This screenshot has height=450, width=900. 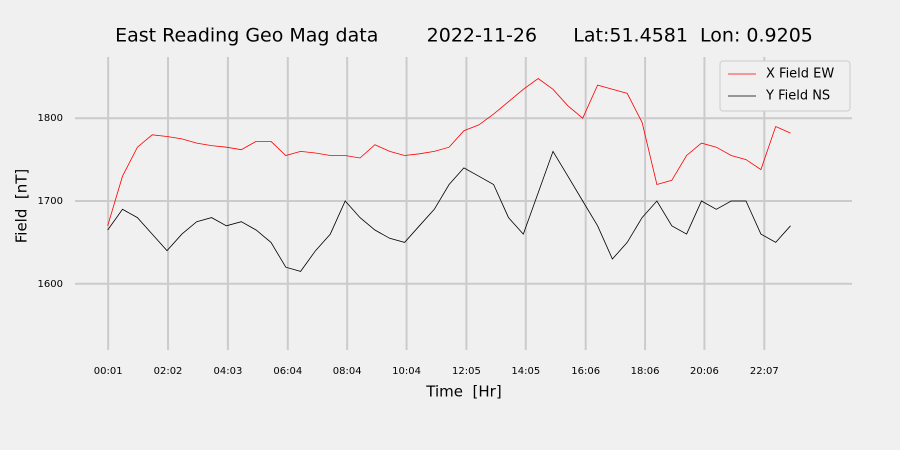 I want to click on x-tick-label: 02:02, so click(x=168, y=371).